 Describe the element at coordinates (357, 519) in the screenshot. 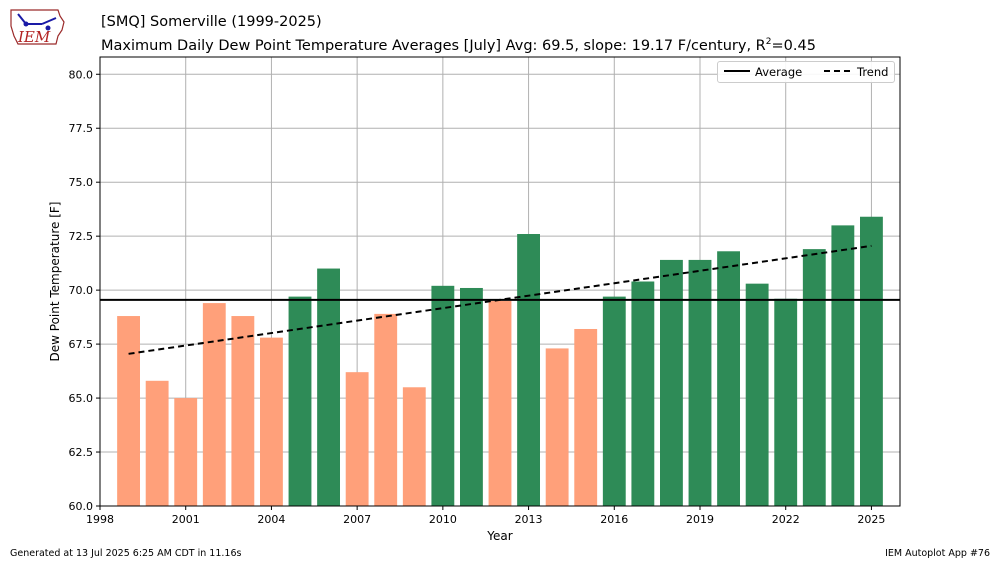

I see `x-tick-label: 2007` at that location.